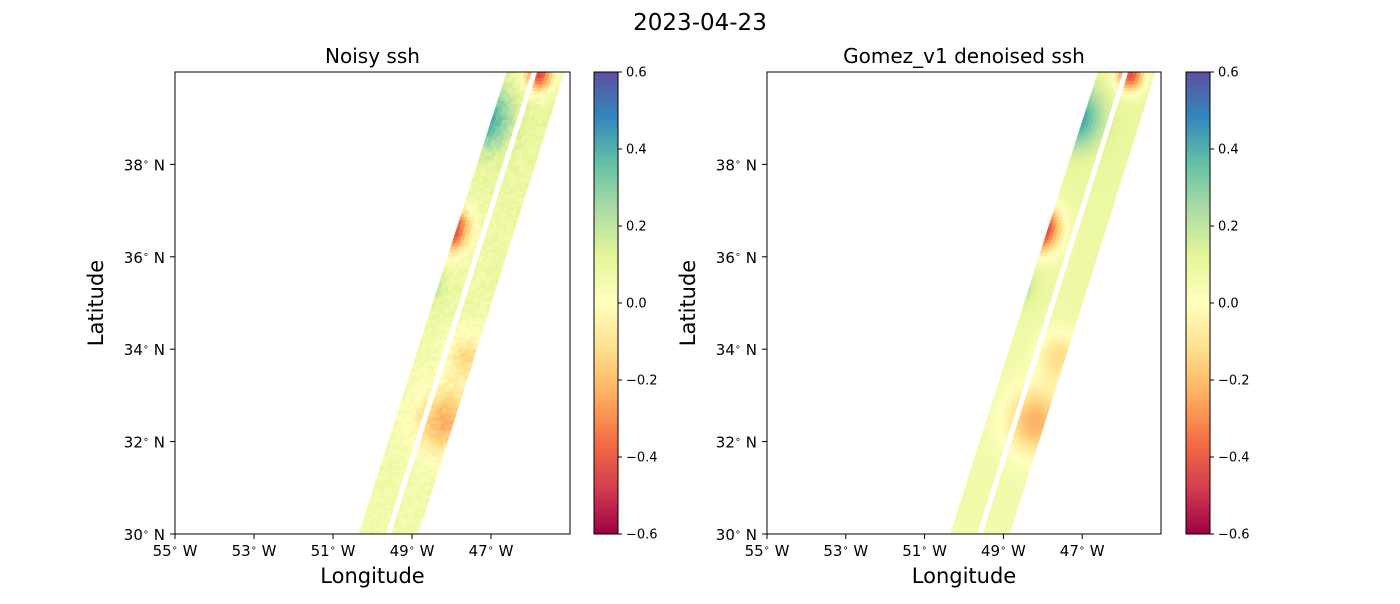  Describe the element at coordinates (636, 73) in the screenshot. I see `colorbar-tick-label: 0.6` at that location.